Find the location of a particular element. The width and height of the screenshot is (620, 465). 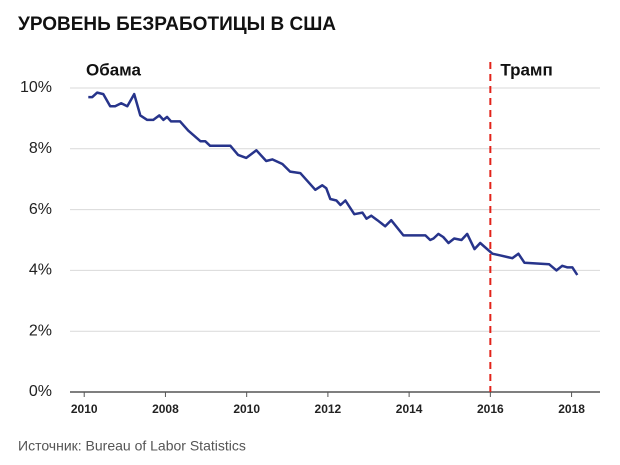

y-tick-label: 10% is located at coordinates (36, 87).